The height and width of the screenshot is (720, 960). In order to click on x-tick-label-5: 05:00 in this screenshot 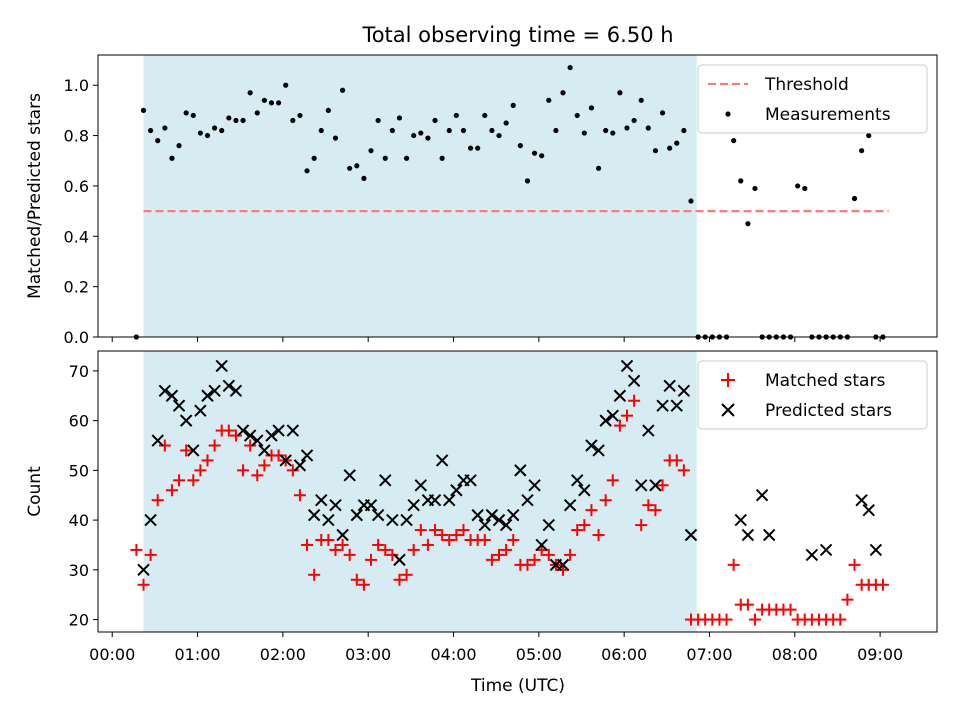, I will do `click(539, 654)`.